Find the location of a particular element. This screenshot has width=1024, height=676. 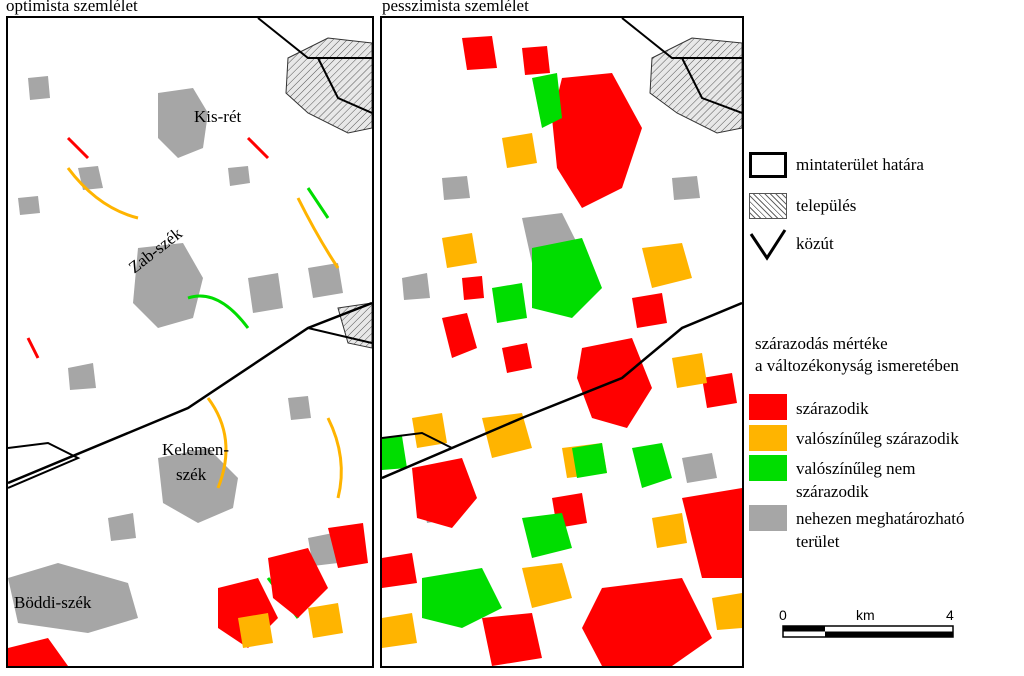

place-label-kelemen-1: Kelemen- is located at coordinates (196, 449).